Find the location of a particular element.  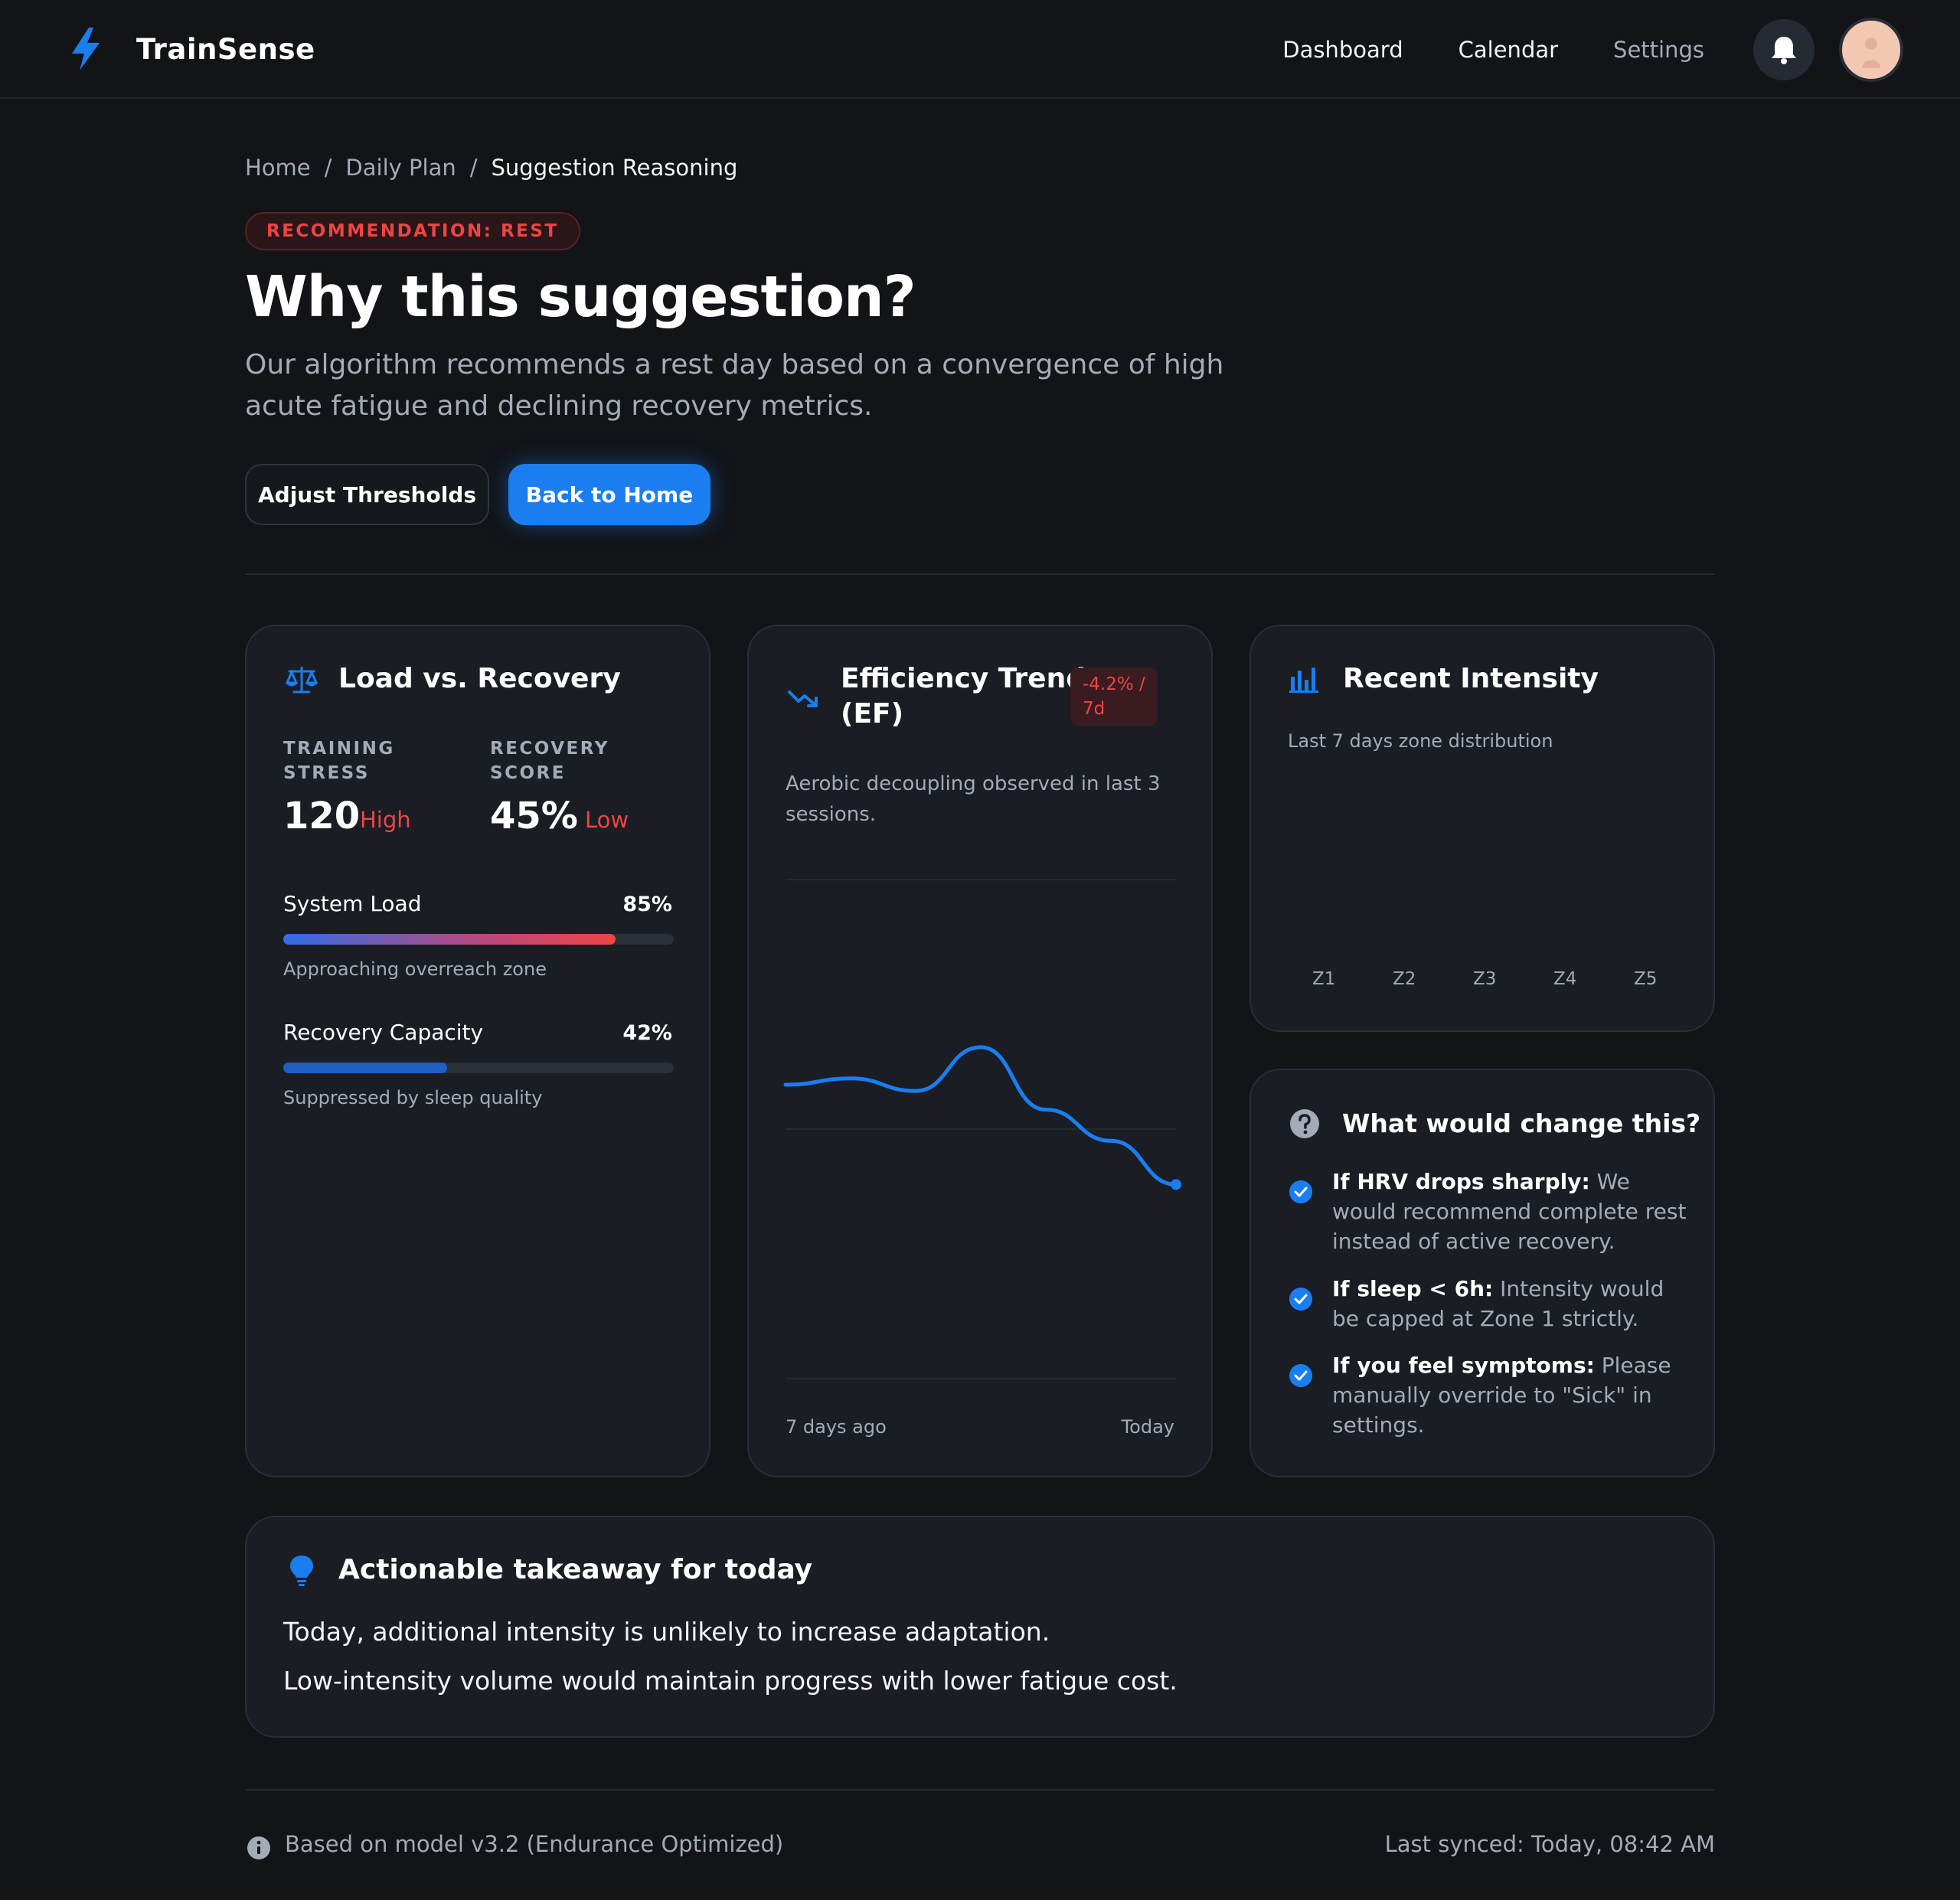

intensity-subtitle: Last 7 days zone distribution is located at coordinates (1420, 741).